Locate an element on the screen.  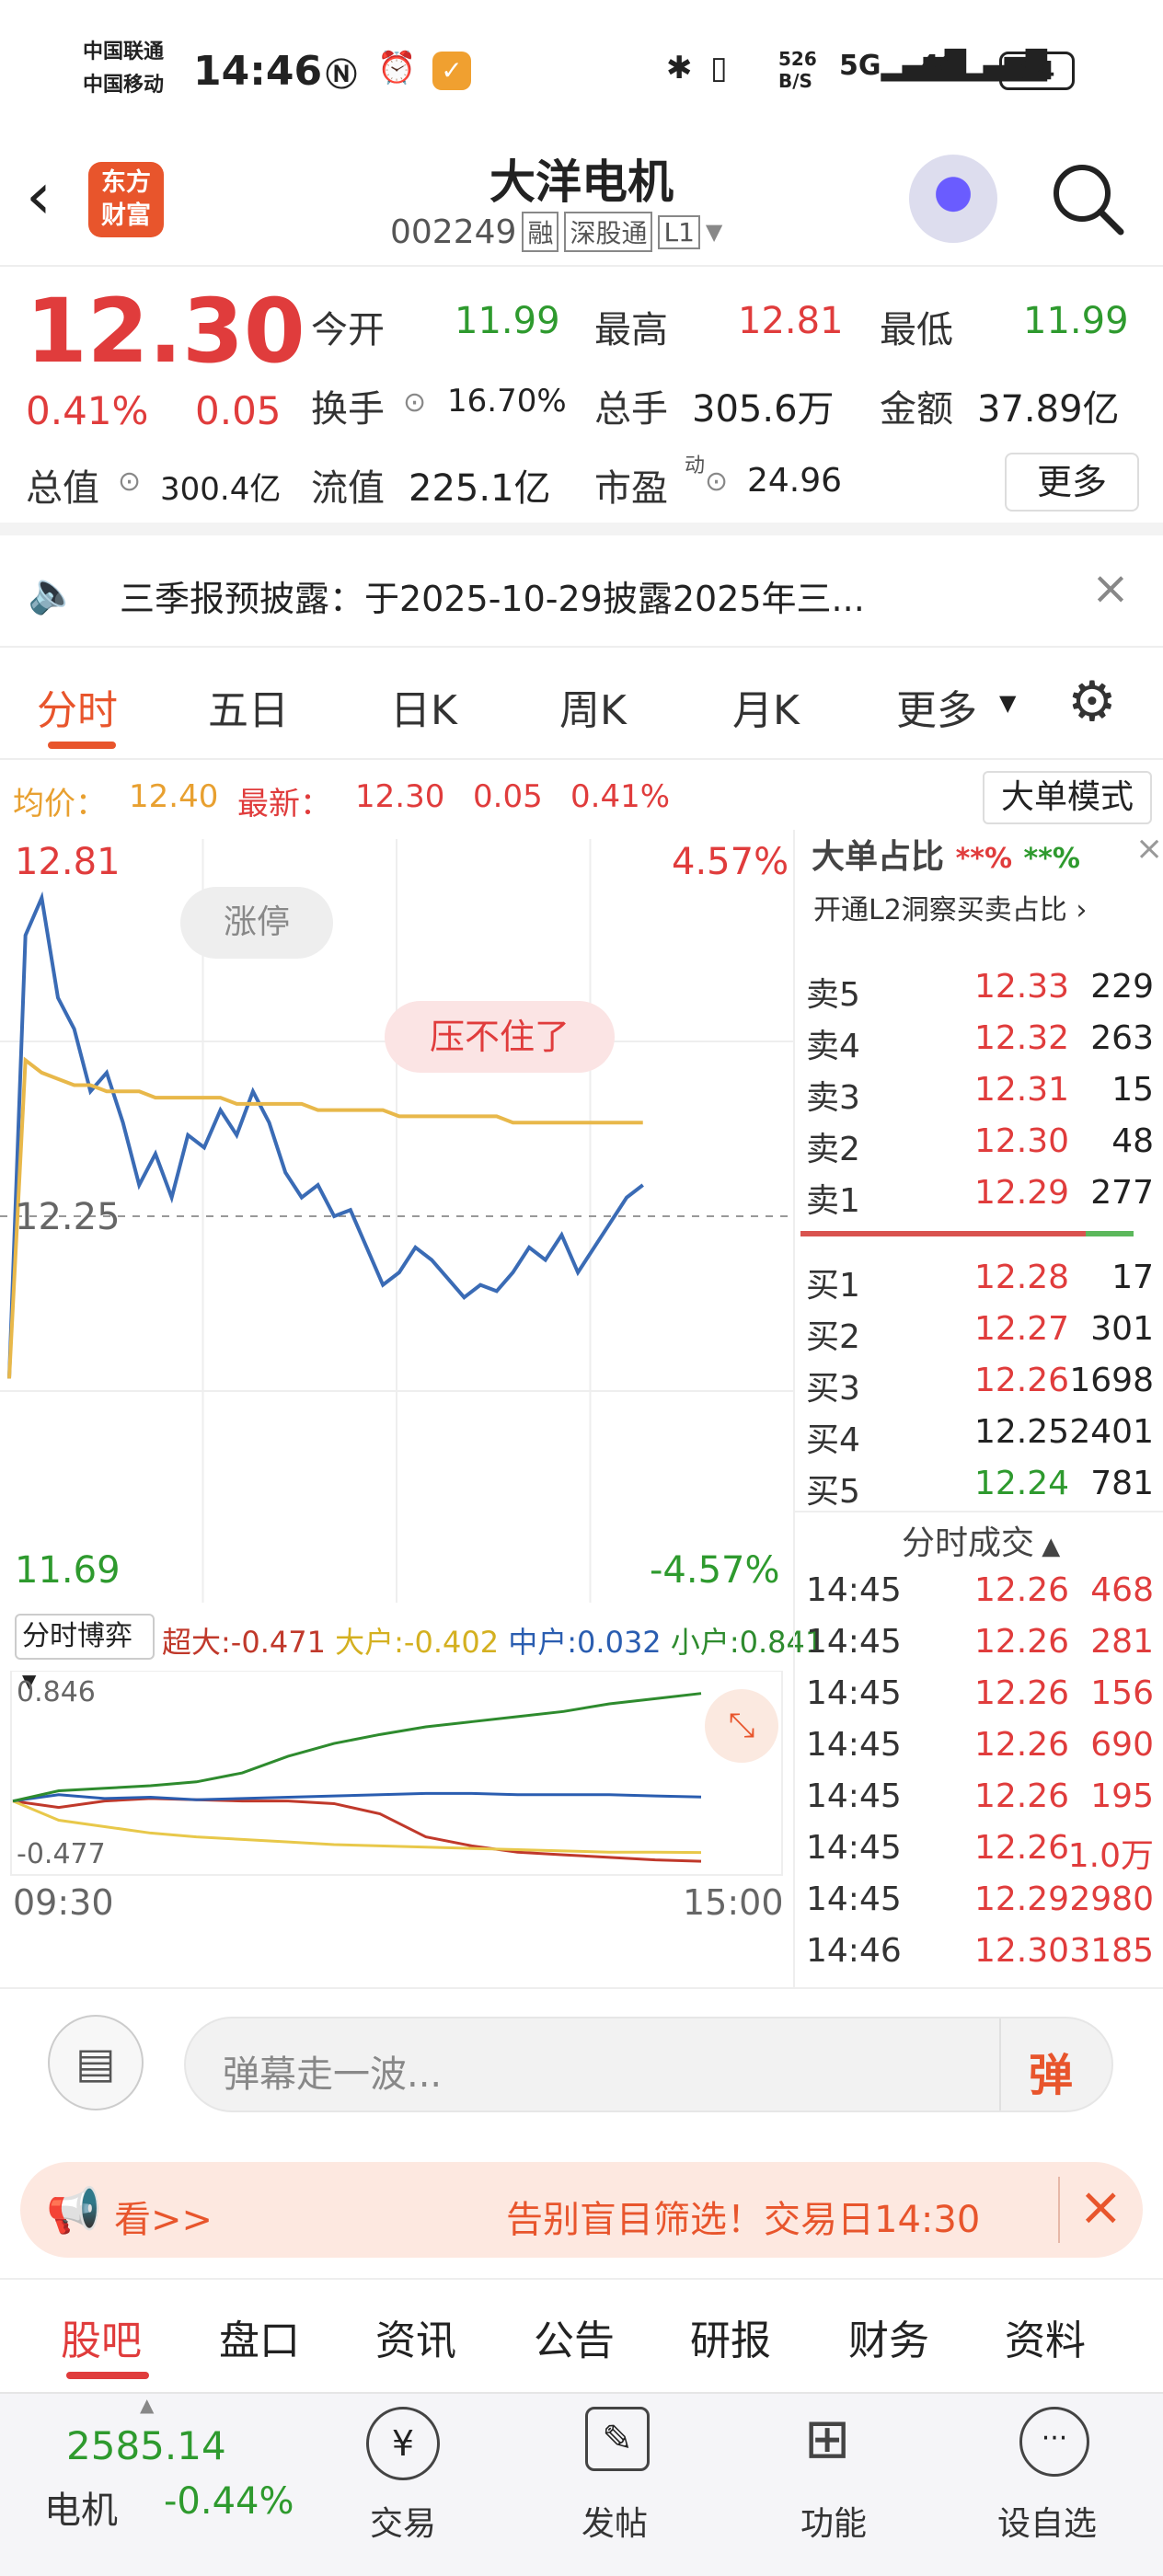
search-icon is located at coordinates (1087, 198).